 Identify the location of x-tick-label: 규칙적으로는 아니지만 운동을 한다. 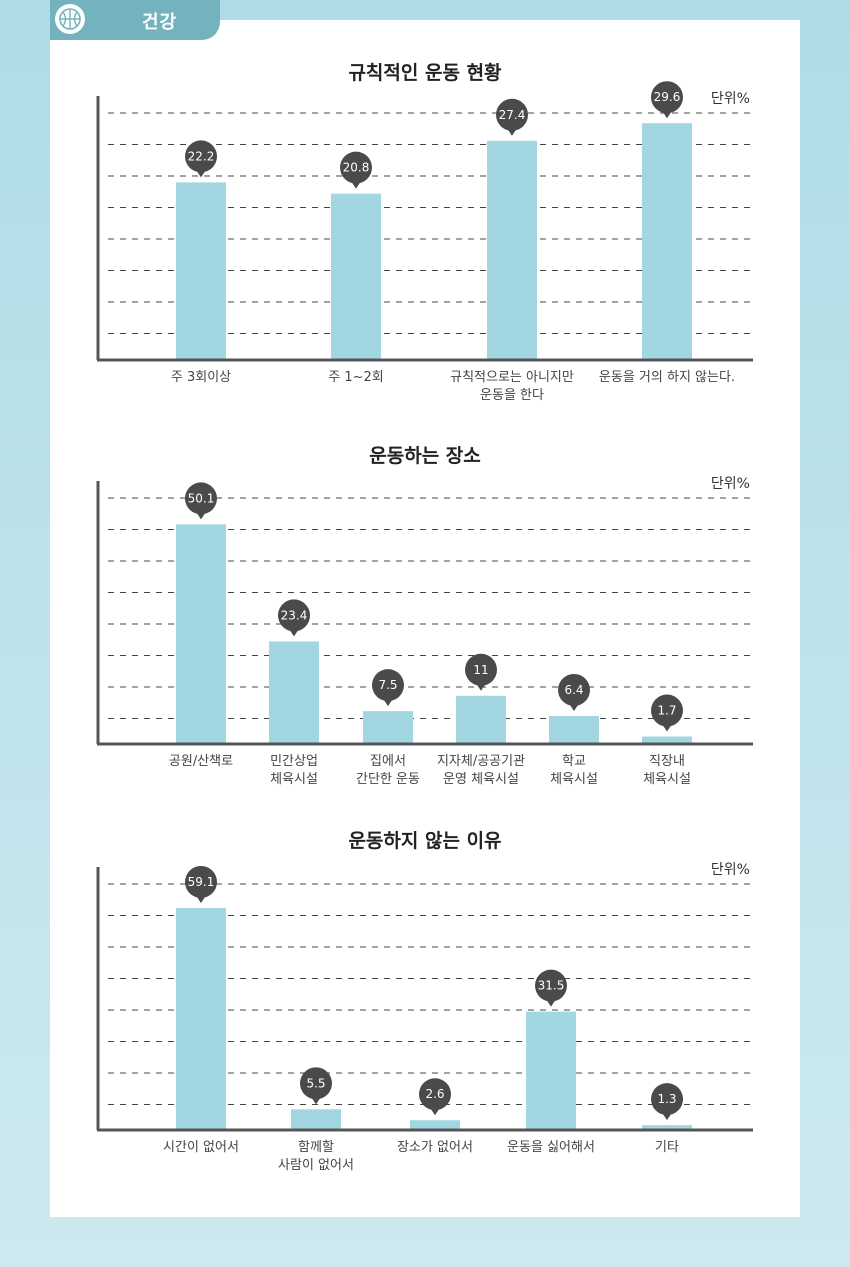
(512, 386).